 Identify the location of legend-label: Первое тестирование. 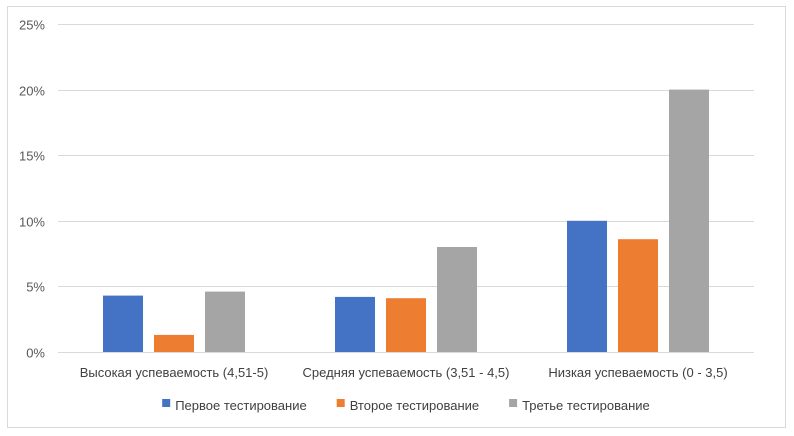
(241, 405).